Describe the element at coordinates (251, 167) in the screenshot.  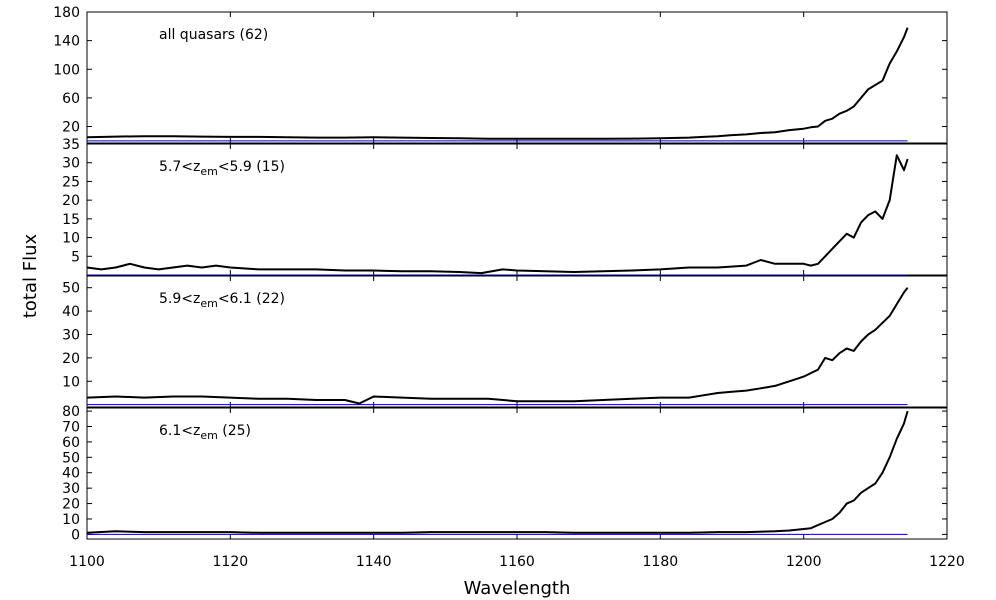
I see `panel-label-part: <5.9 (15)` at that location.